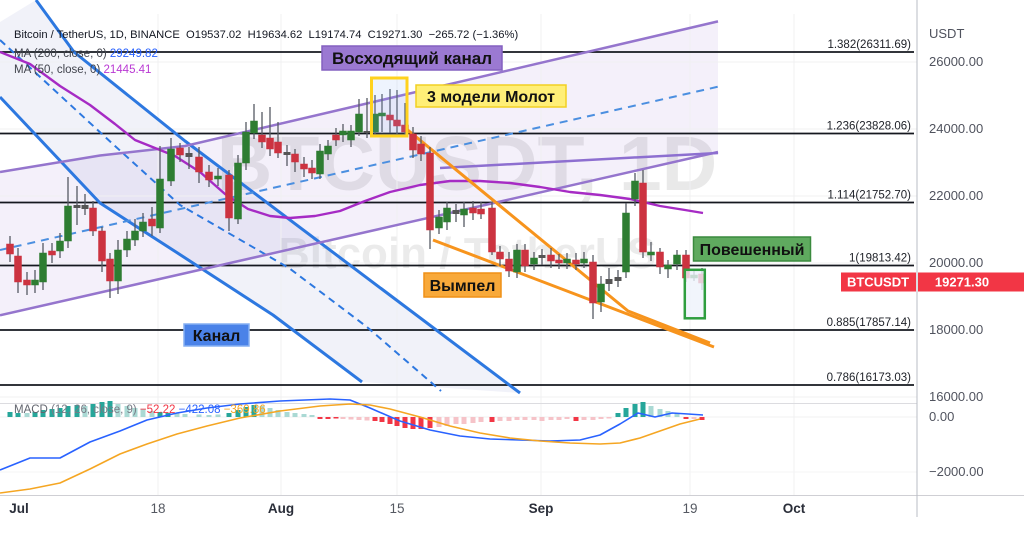 This screenshot has height=539, width=1024. I want to click on svg-text: MA (50, close, 0) 21445.41, so click(82, 70).